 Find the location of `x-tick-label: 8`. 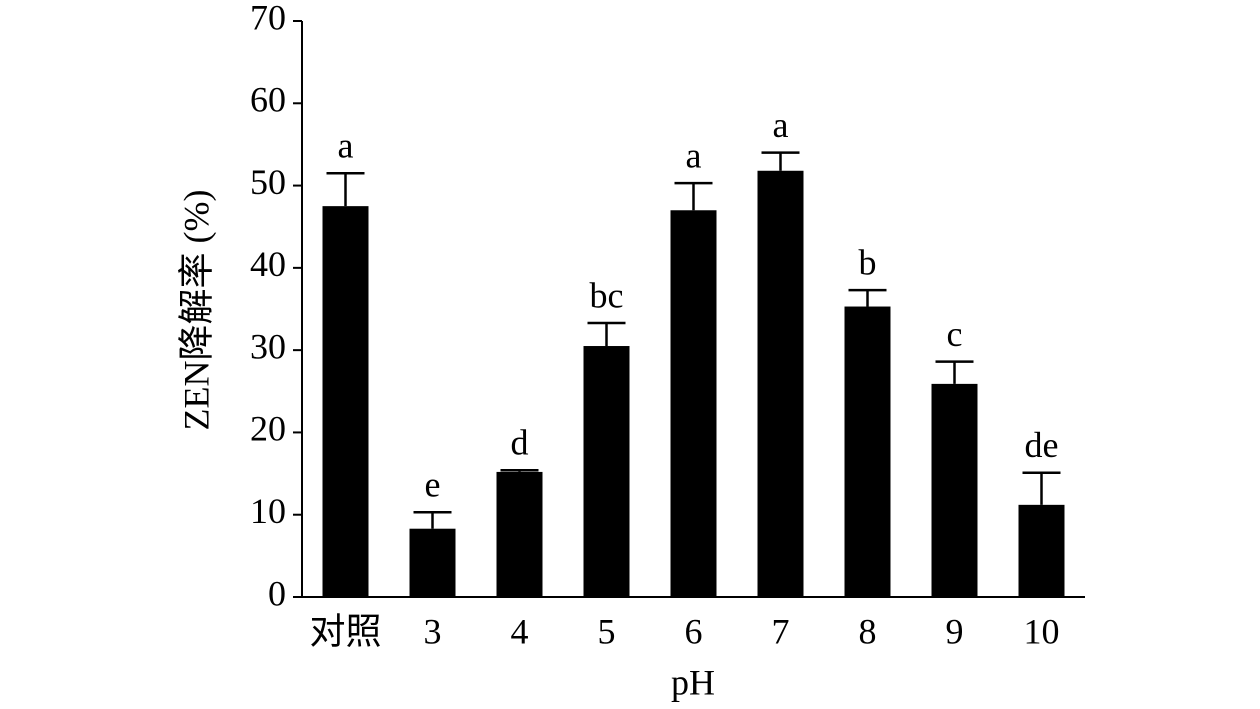

x-tick-label: 8 is located at coordinates (868, 631).